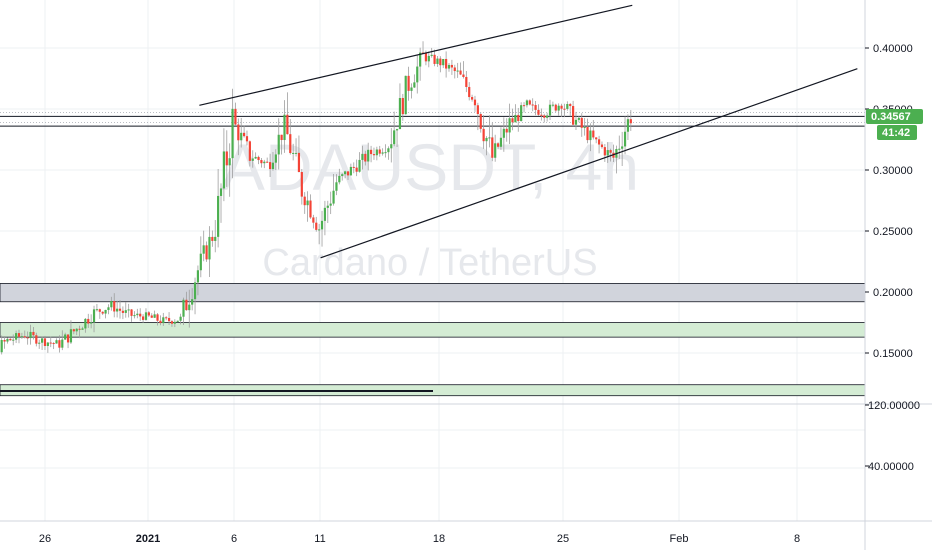  Describe the element at coordinates (893, 232) in the screenshot. I see `price-tick-label: 0.25000` at that location.